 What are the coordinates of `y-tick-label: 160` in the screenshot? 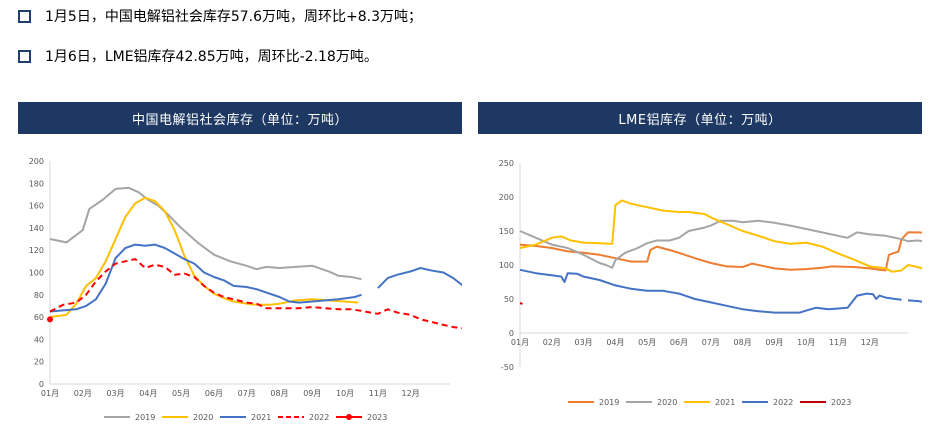 It's located at (36, 206).